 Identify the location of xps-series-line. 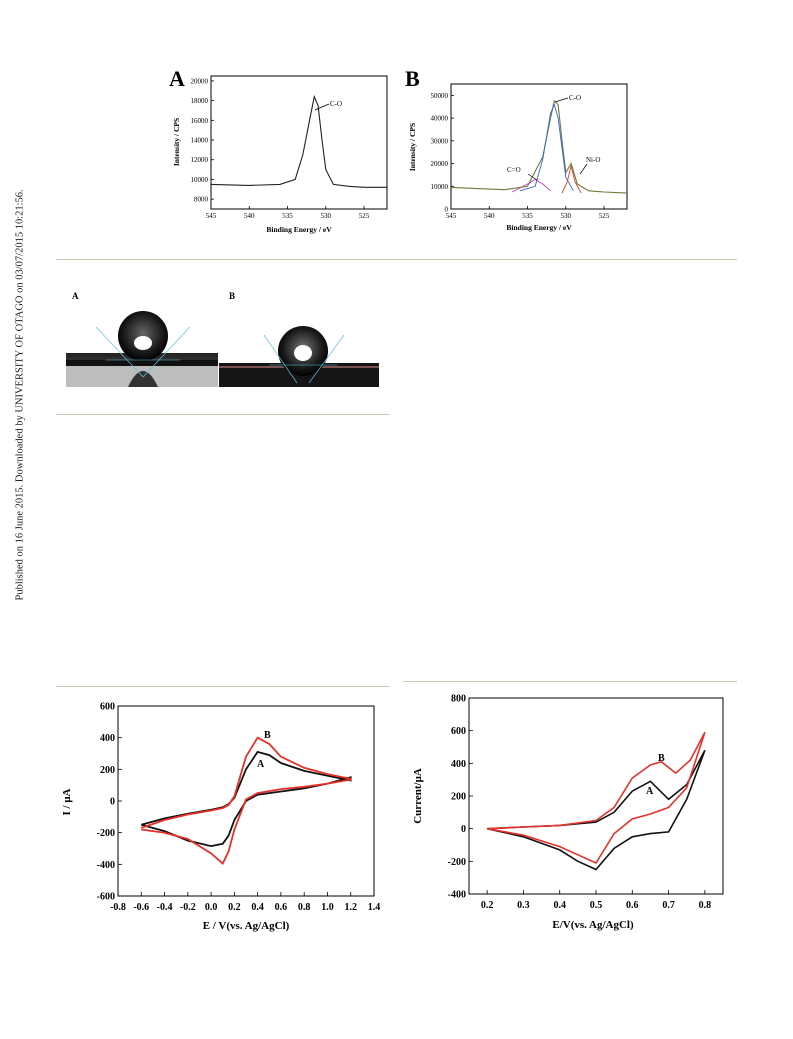
(298, 141).